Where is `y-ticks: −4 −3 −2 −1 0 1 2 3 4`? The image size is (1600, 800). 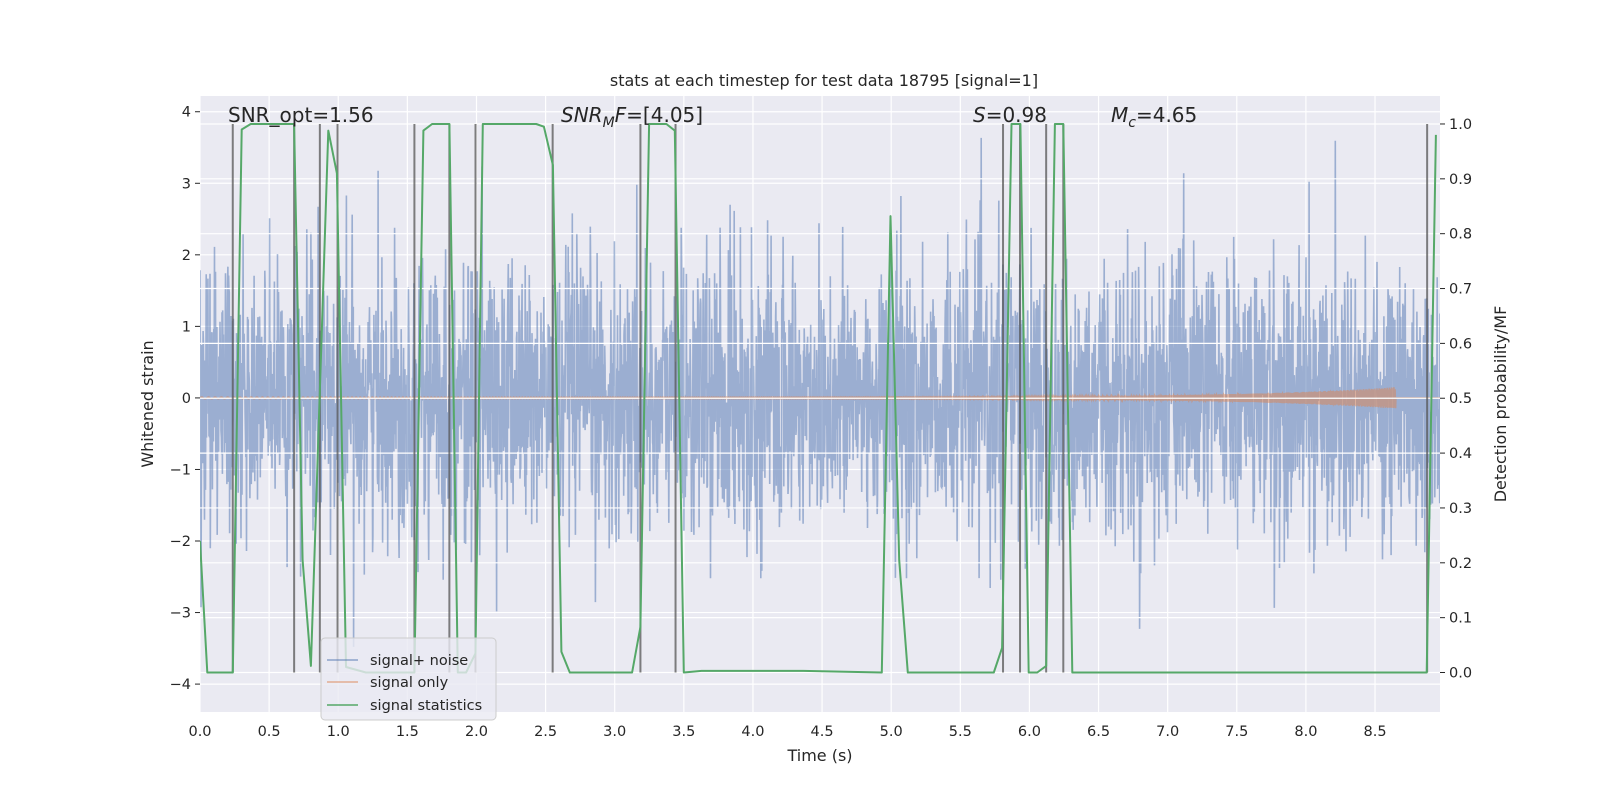 y-ticks: −4 −3 −2 −1 0 1 2 3 4 is located at coordinates (185, 399).